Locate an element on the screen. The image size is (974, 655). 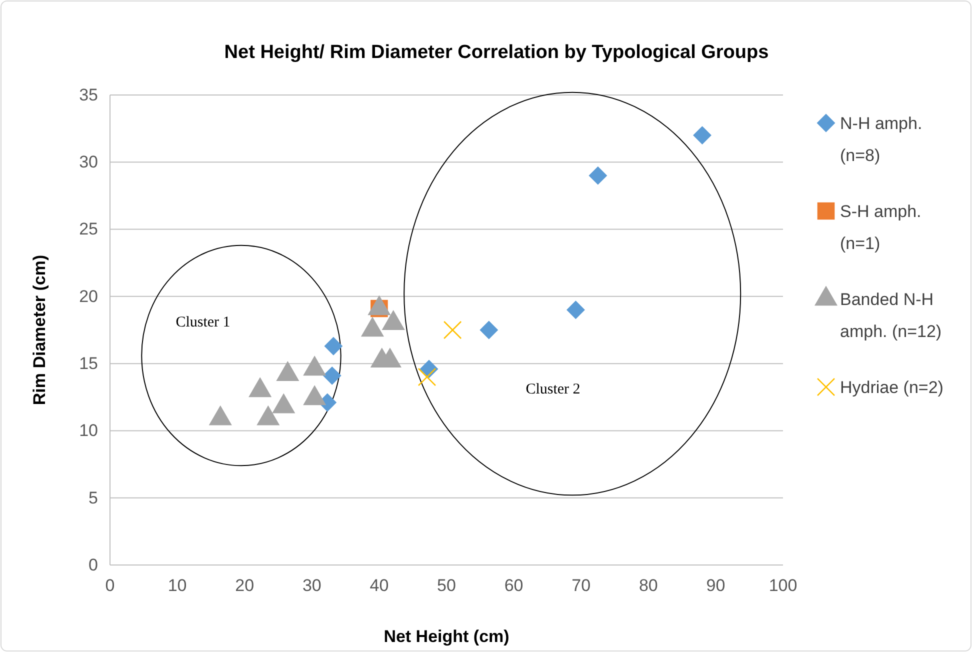
legend-label: Hydriae (n=2) is located at coordinates (892, 387).